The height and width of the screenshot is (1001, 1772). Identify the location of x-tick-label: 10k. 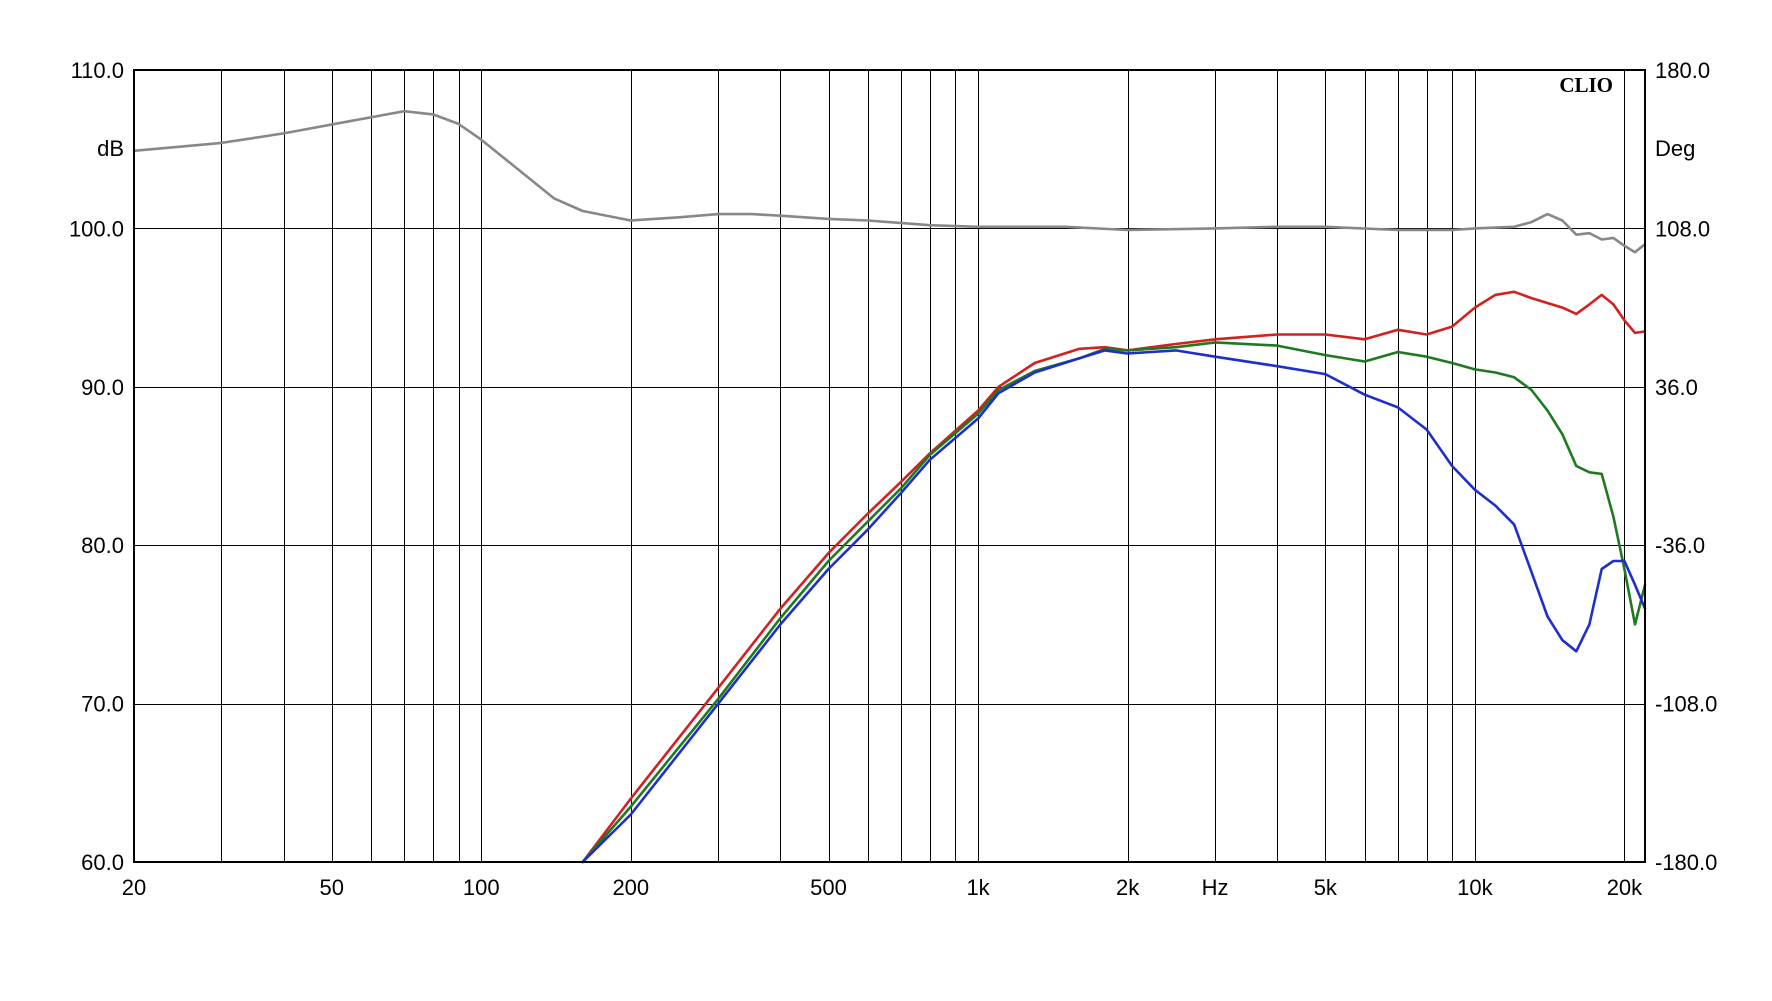
(1475, 887).